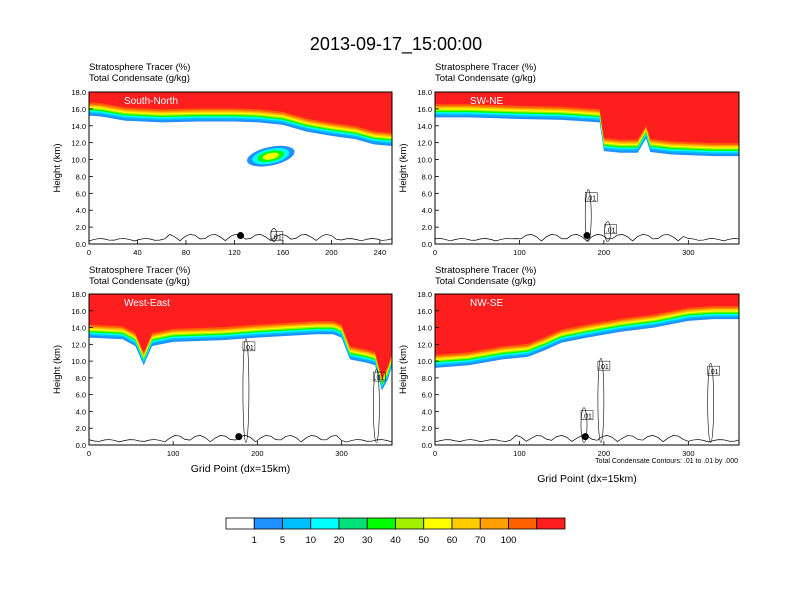 Image resolution: width=792 pixels, height=612 pixels. Describe the element at coordinates (282, 540) in the screenshot. I see `colorbar-label-1: 5` at that location.